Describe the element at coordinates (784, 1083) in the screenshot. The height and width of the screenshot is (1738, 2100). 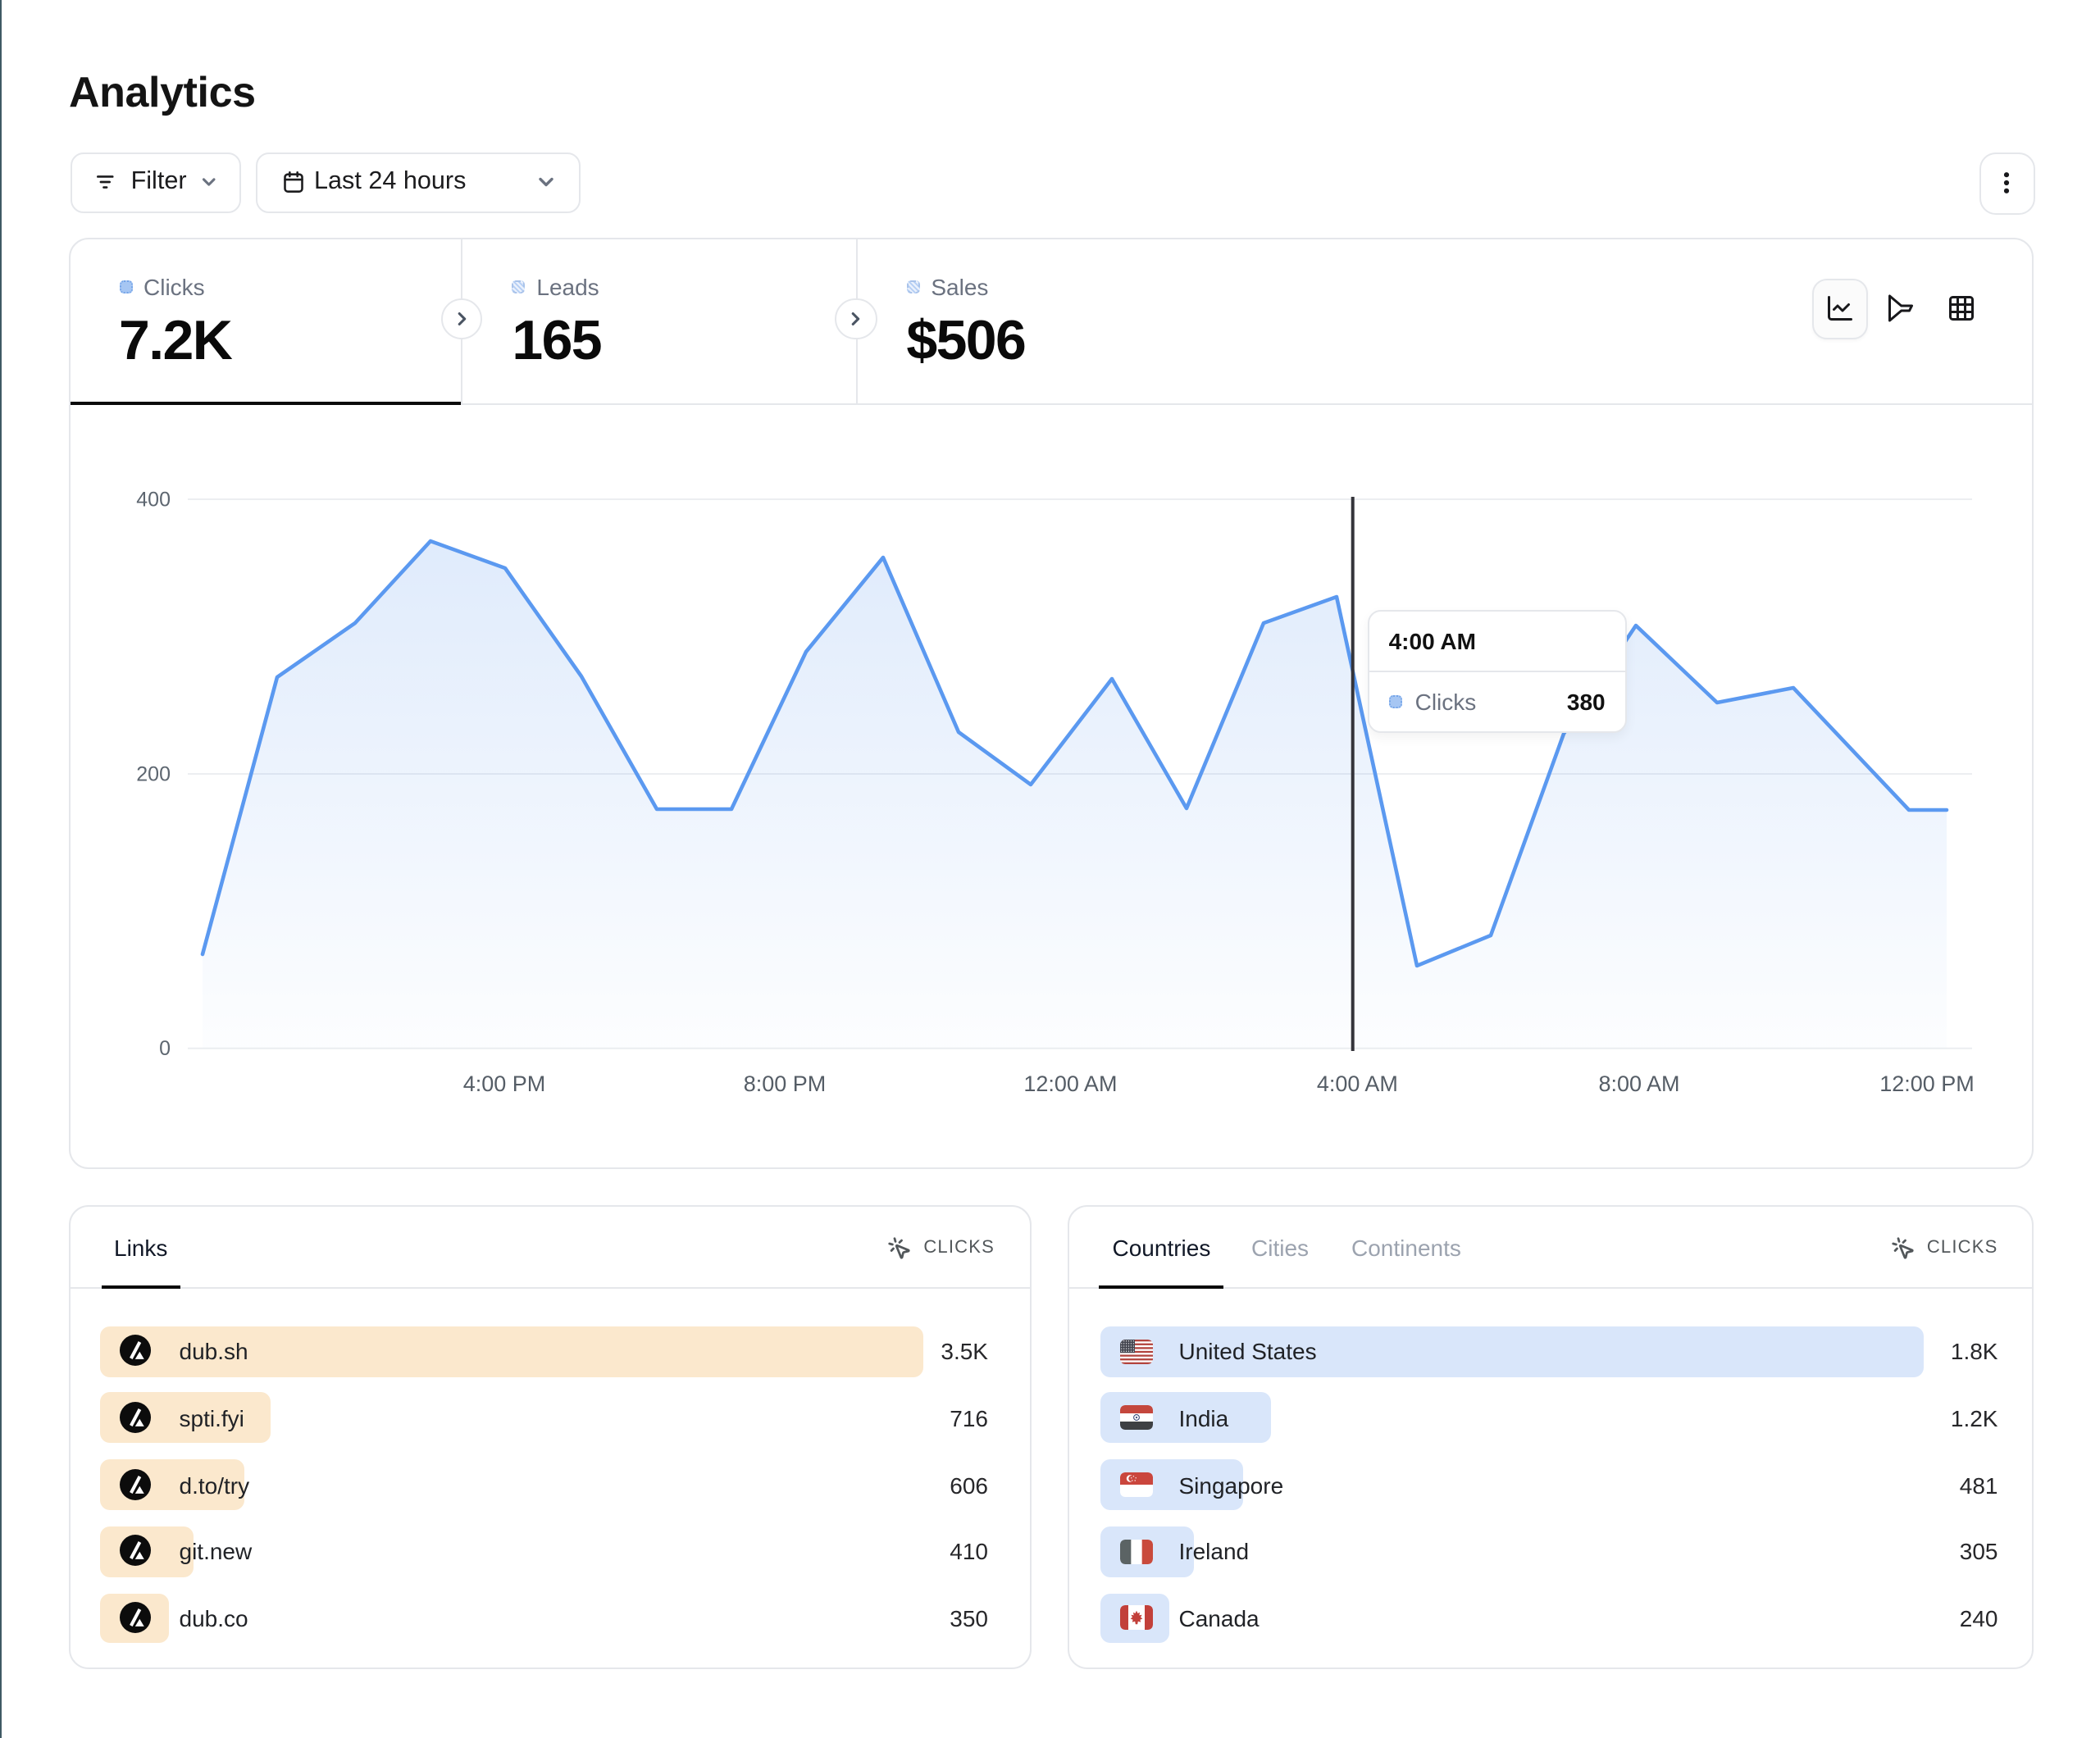
I see `svg-text: 8:00 PM` at that location.